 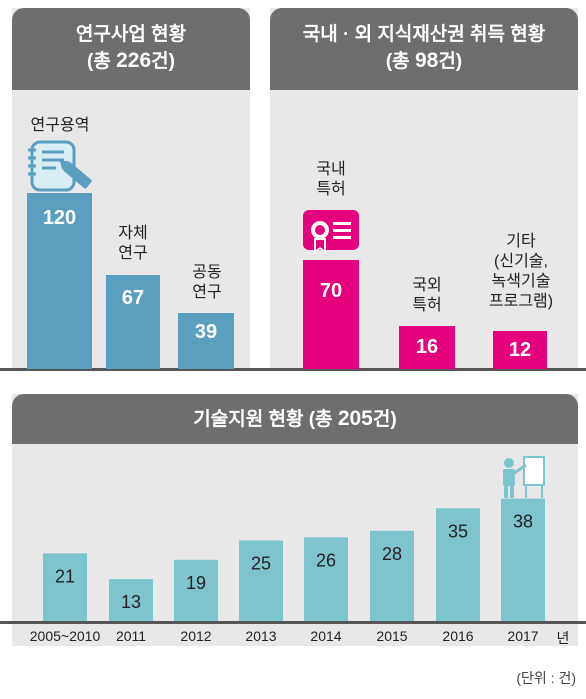 I want to click on ip-bar-3-value: 12, so click(x=520, y=350).